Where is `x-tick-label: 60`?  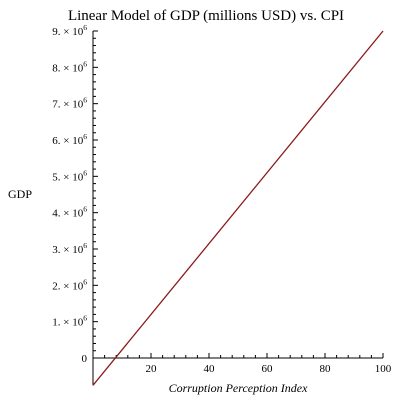 x-tick-label: 60 is located at coordinates (268, 369).